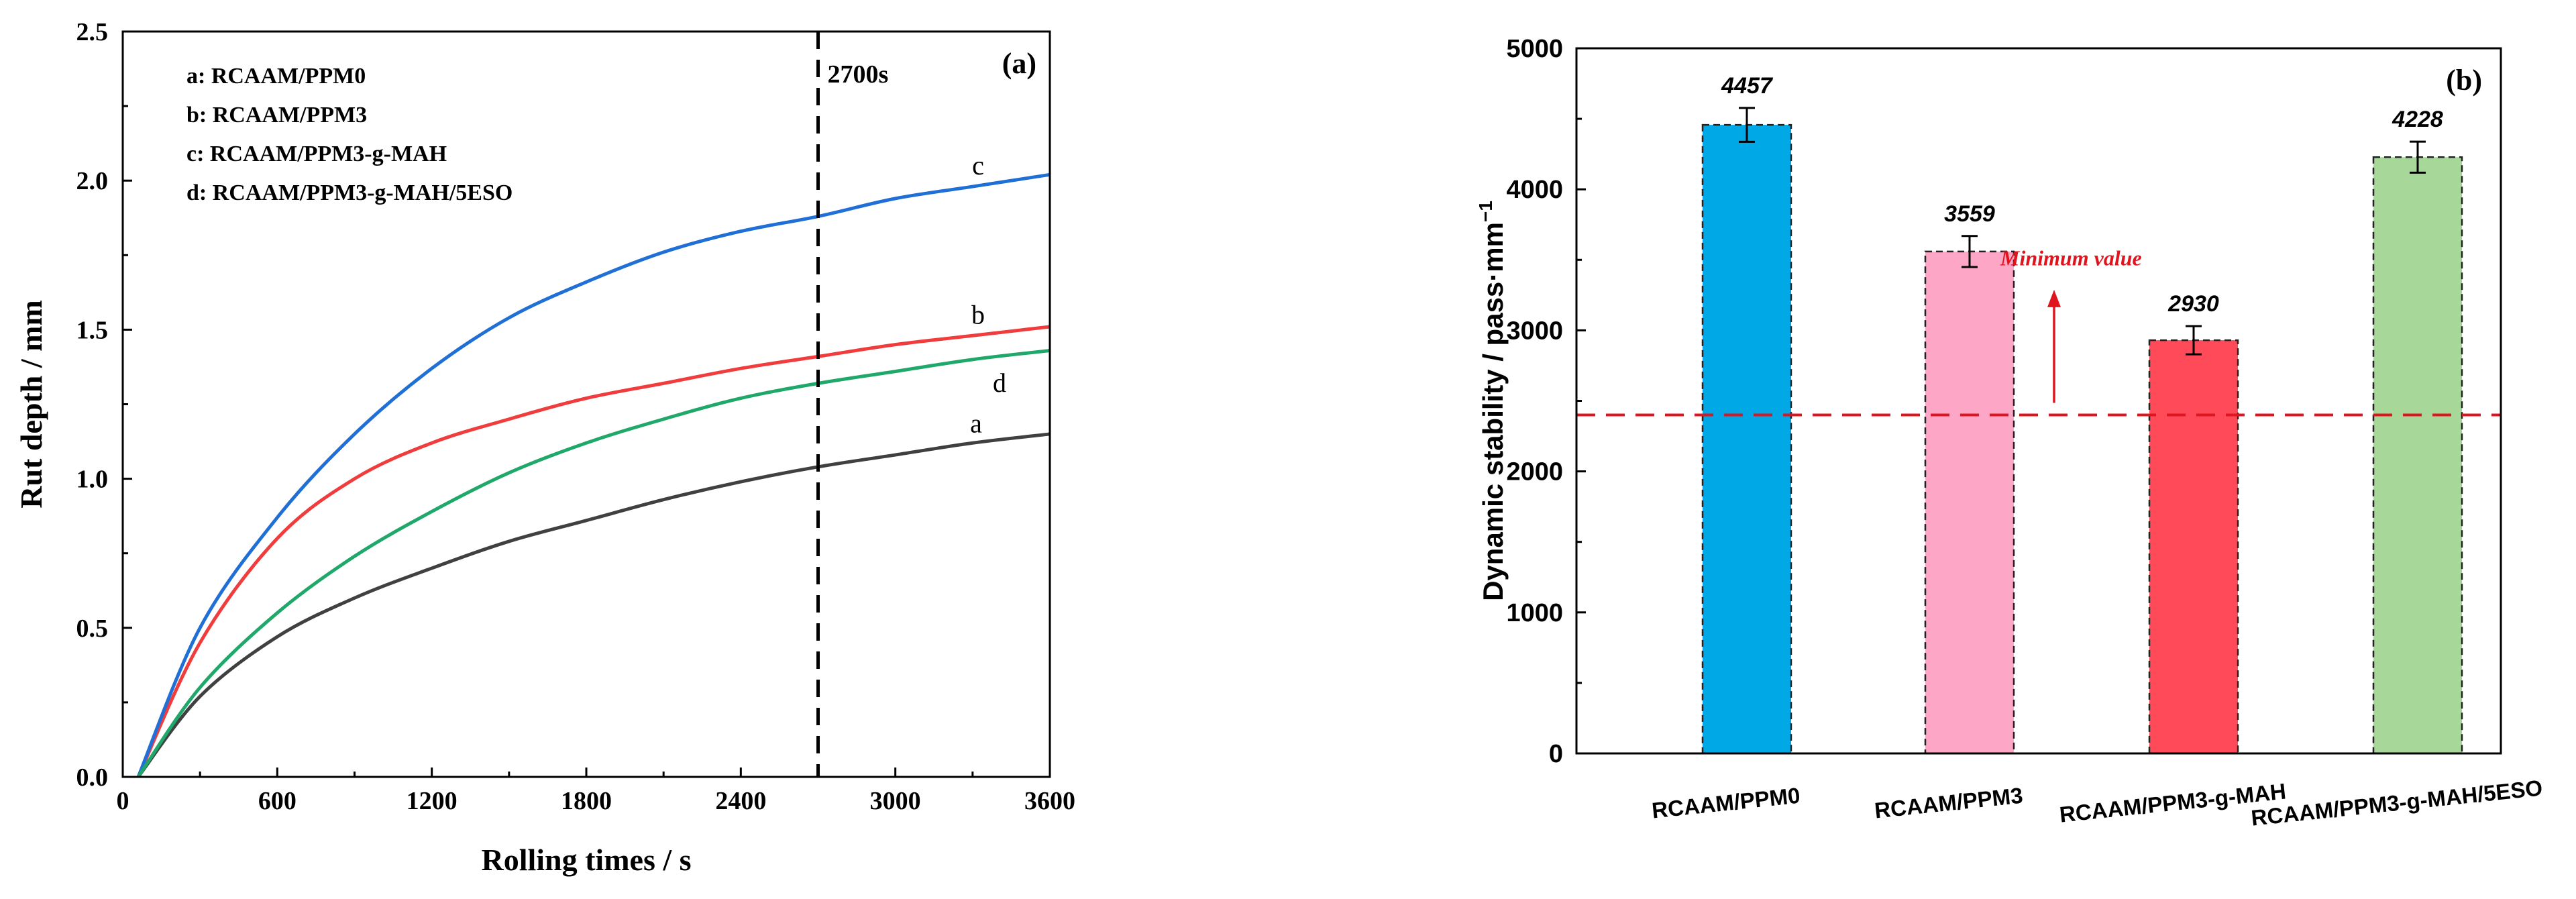  I want to click on b-tick-labels: 0 1000 2000 3000 4000 5000, so click(1534, 402).